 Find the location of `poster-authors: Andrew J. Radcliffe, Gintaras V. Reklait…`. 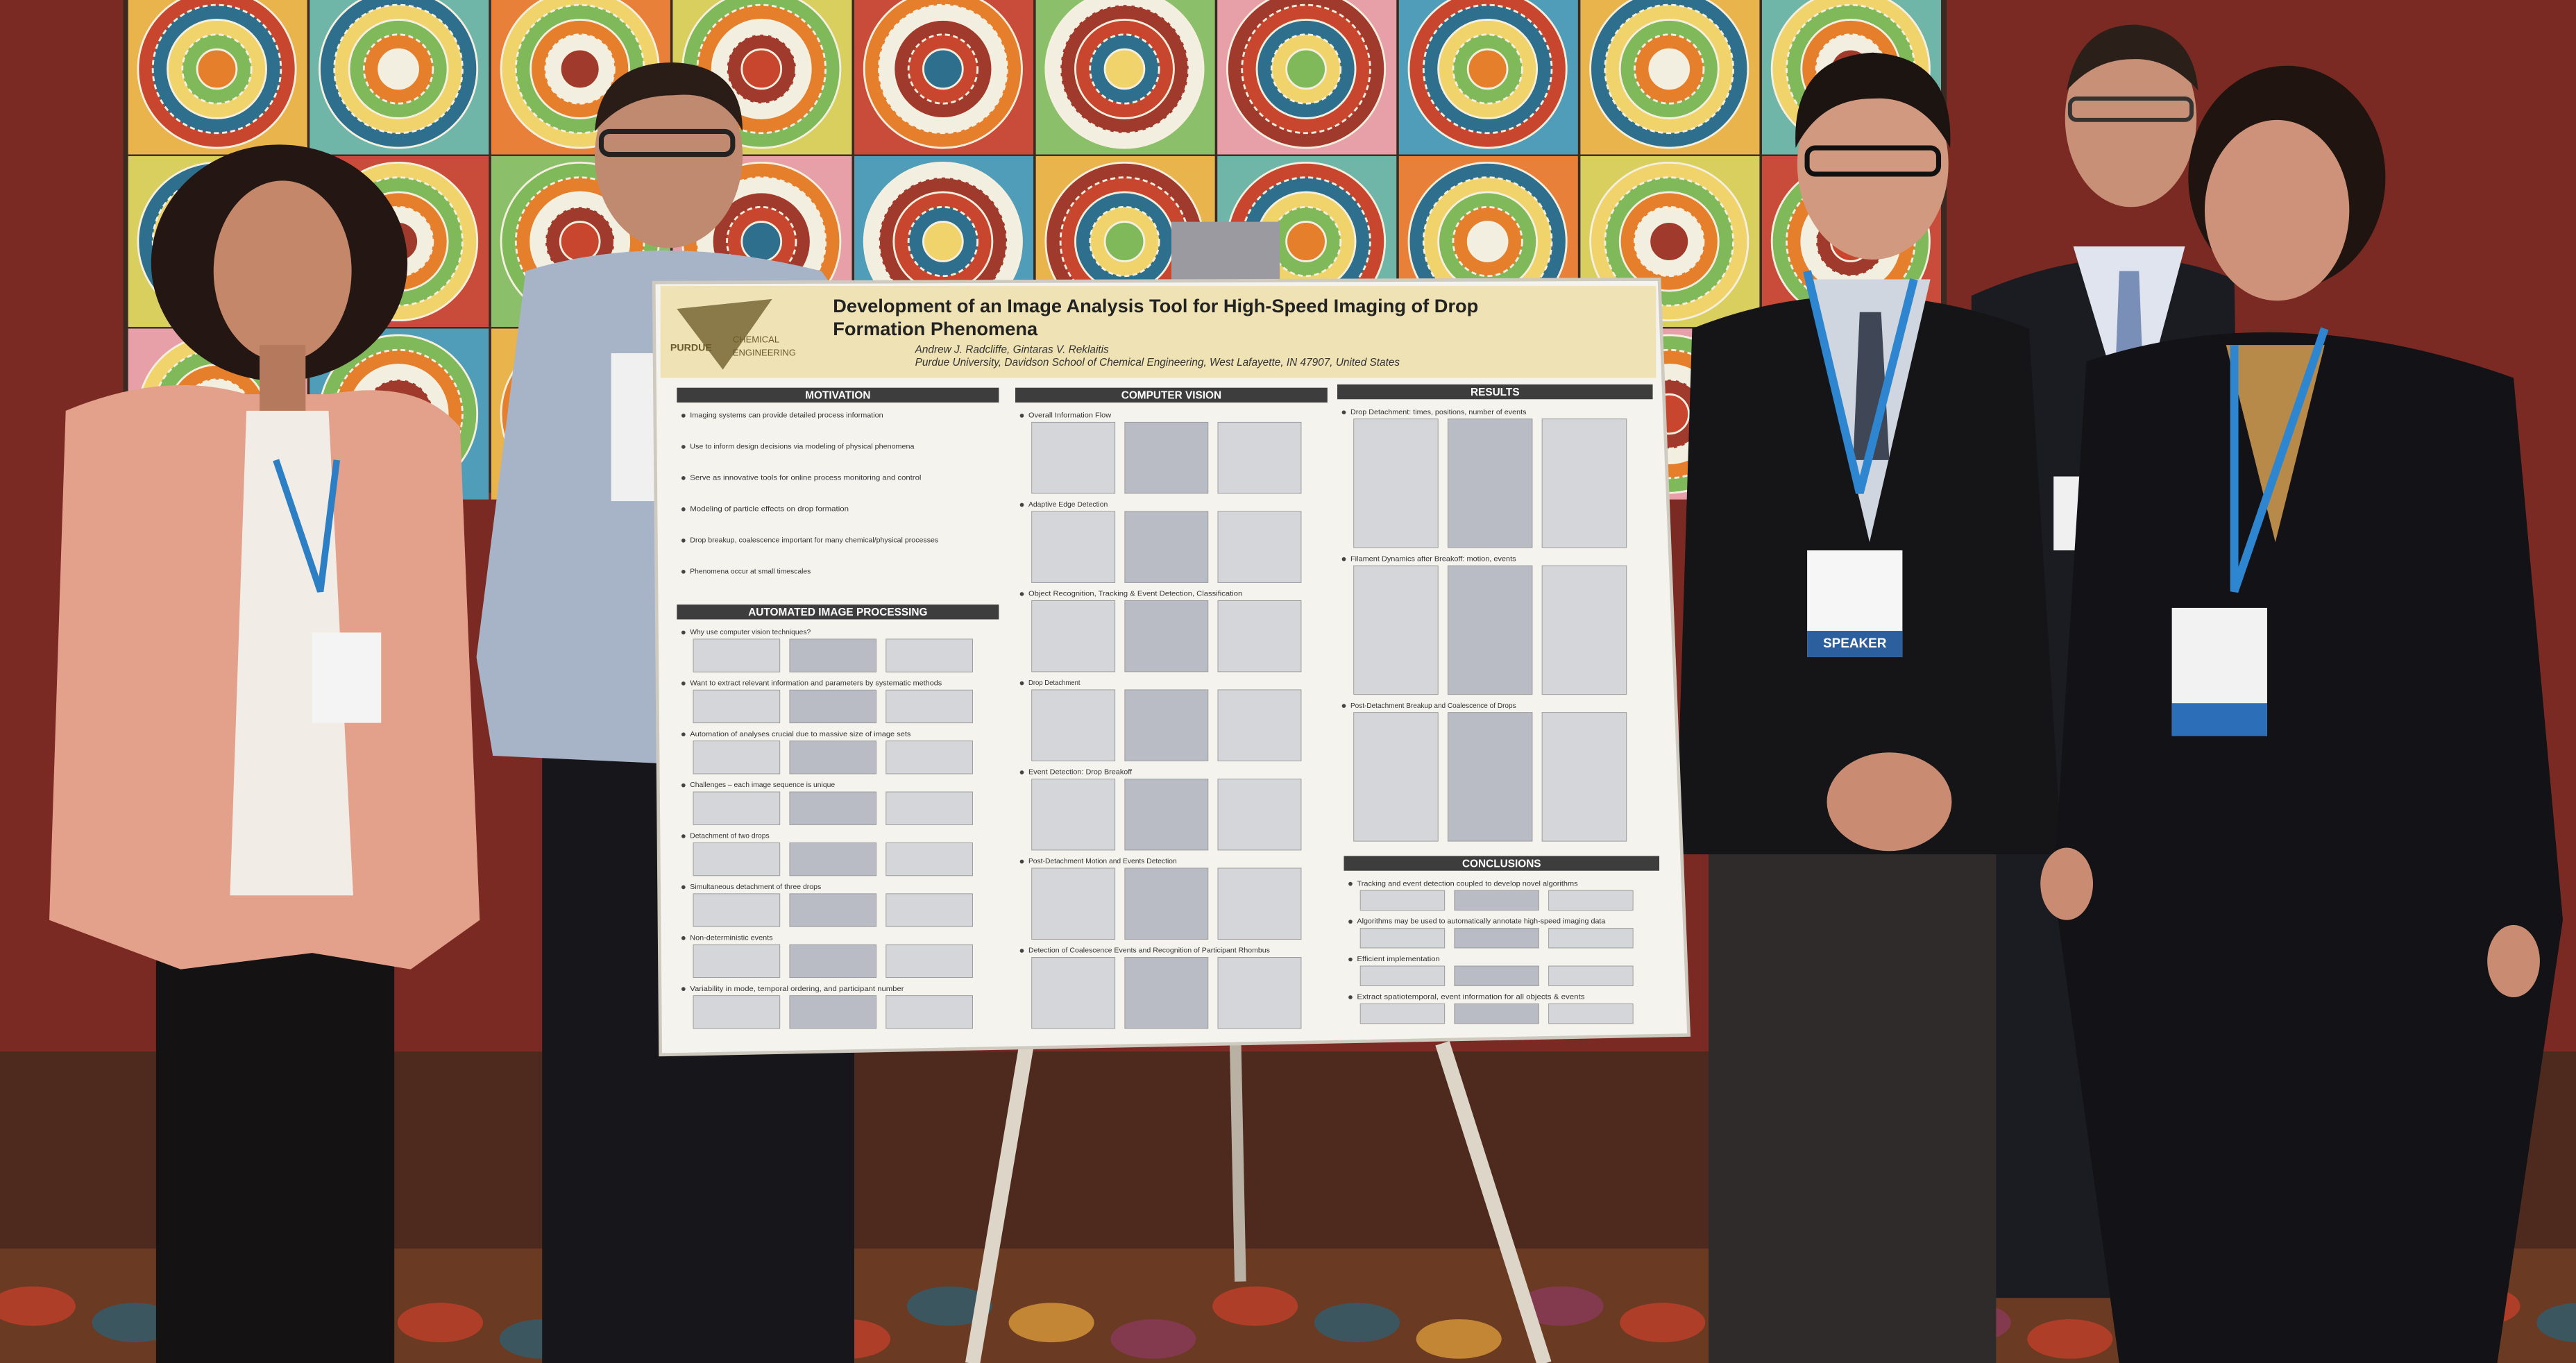

poster-authors: Andrew J. Radcliffe, Gintaras V. Reklait… is located at coordinates (1012, 349).